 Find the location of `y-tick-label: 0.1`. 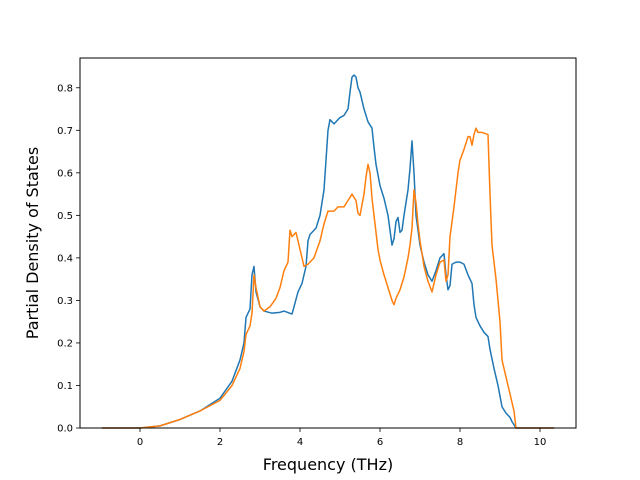

y-tick-label: 0.1 is located at coordinates (65, 386).